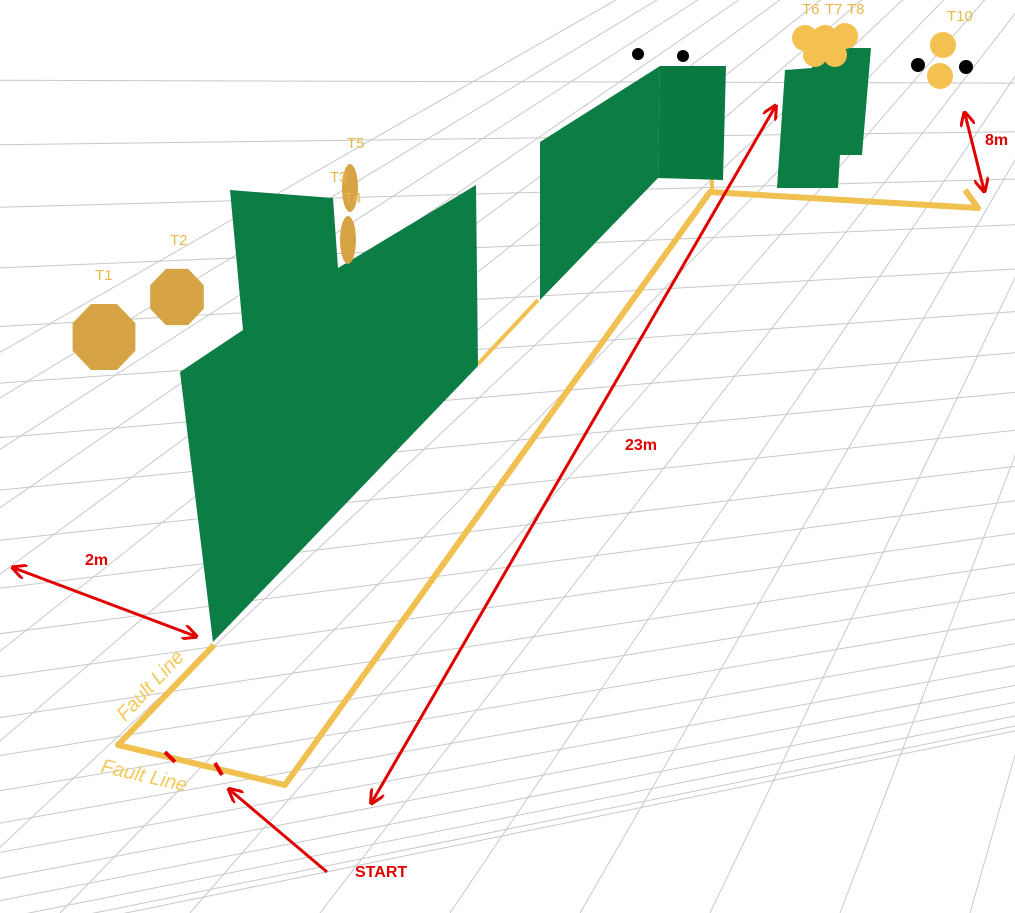 The image size is (1015, 913). What do you see at coordinates (856, 9) in the screenshot?
I see `target-label: T8` at bounding box center [856, 9].